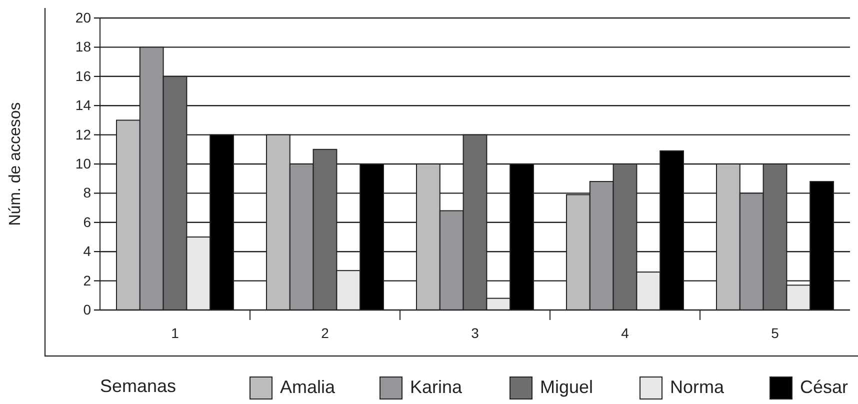 The width and height of the screenshot is (858, 404). Describe the element at coordinates (87, 309) in the screenshot. I see `y-tick-label: 0` at that location.